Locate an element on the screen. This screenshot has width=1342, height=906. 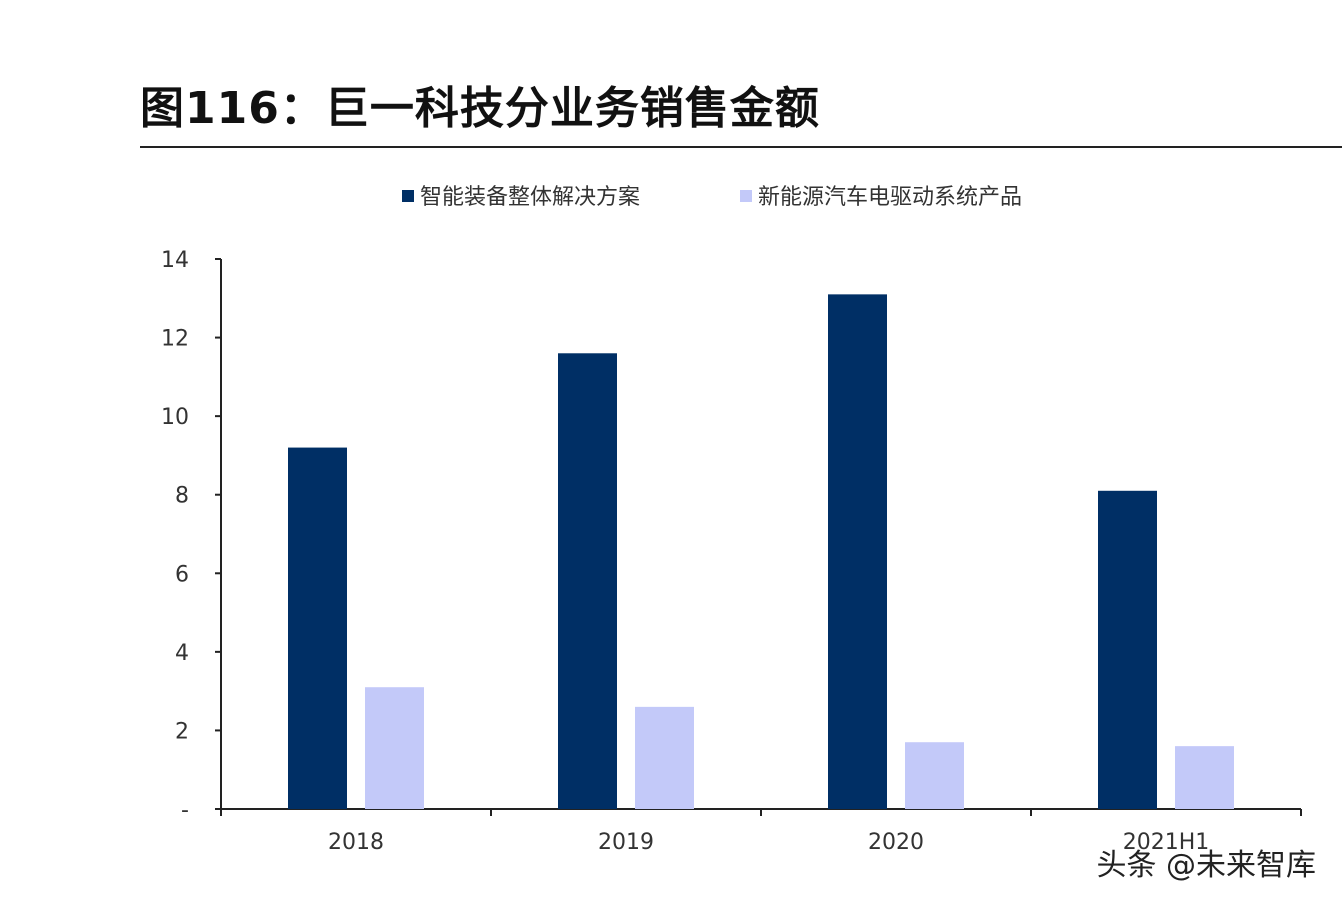
y-tick-label: - is located at coordinates (185, 810).